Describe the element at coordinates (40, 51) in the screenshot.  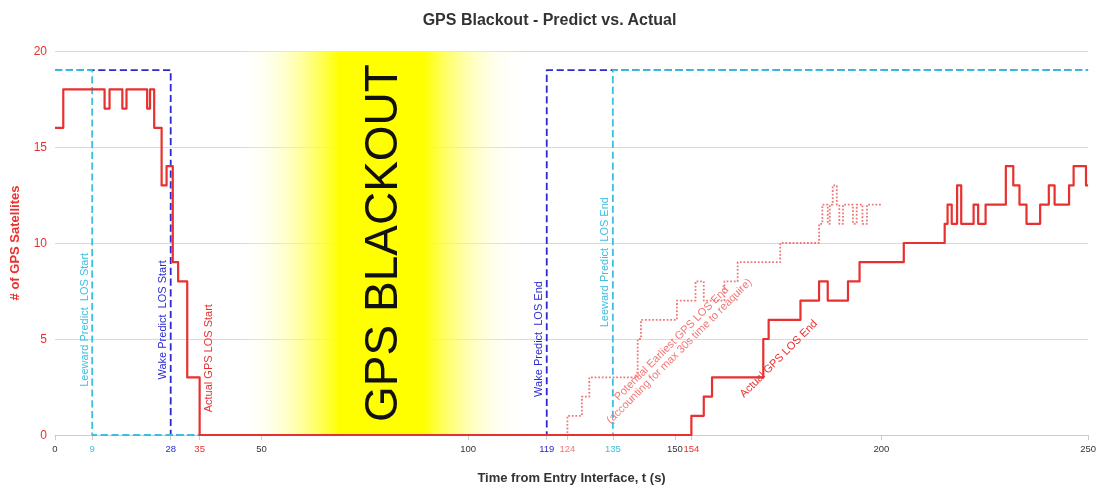
I see `y-tick-label: 20` at that location.